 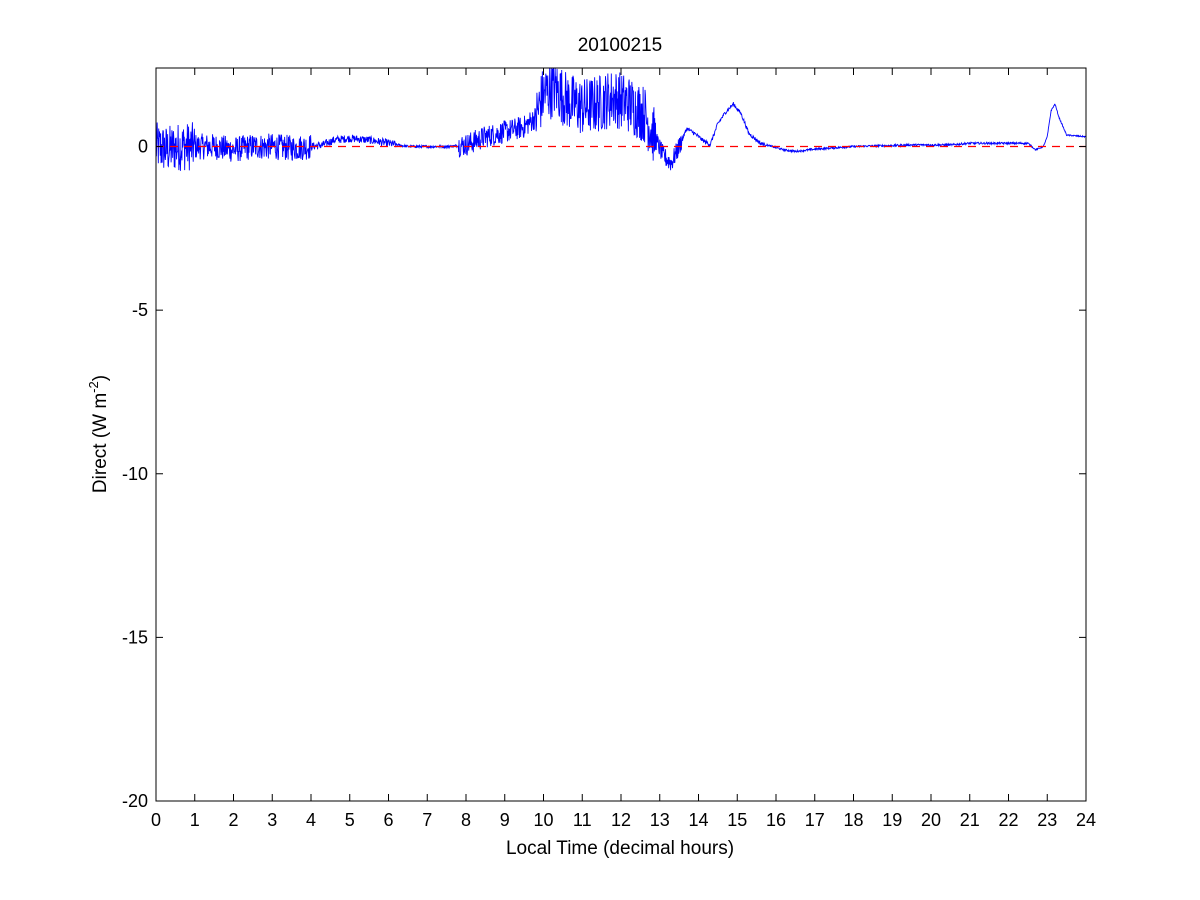 I want to click on x-tick-label: 13, so click(x=660, y=820).